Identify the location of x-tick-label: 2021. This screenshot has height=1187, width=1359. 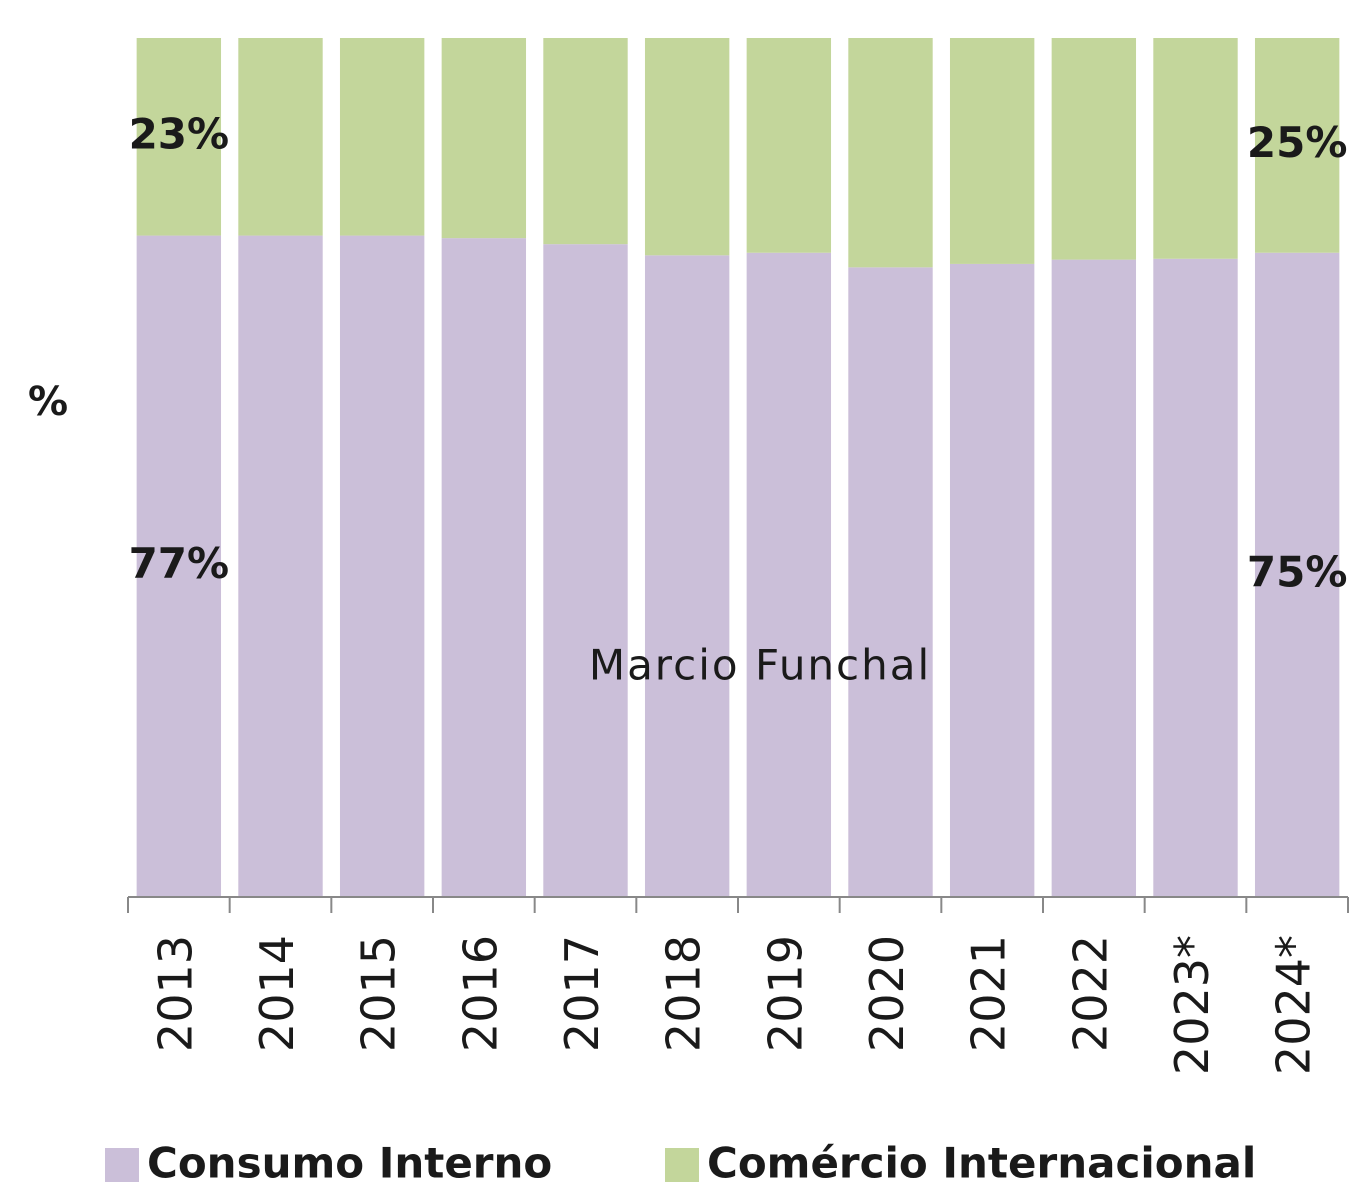
(989, 993).